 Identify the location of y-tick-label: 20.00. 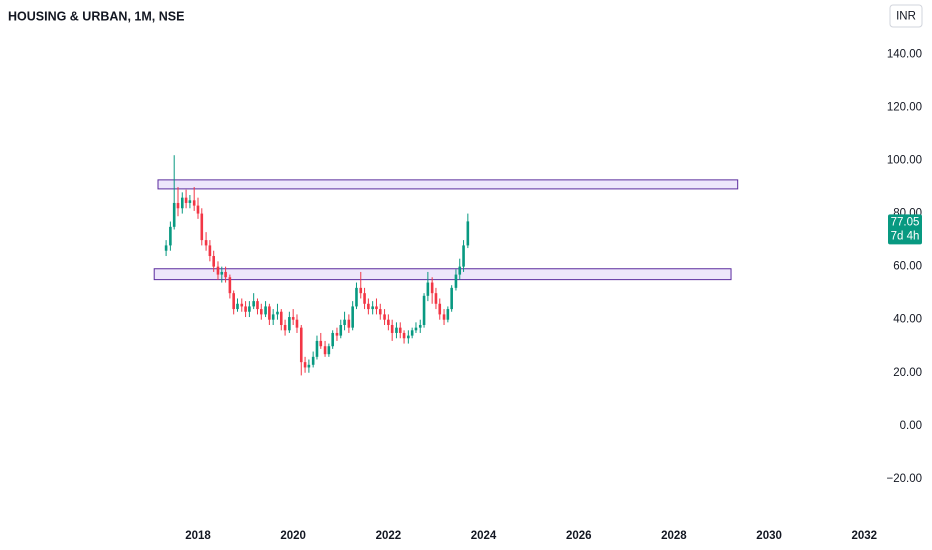
(907, 373).